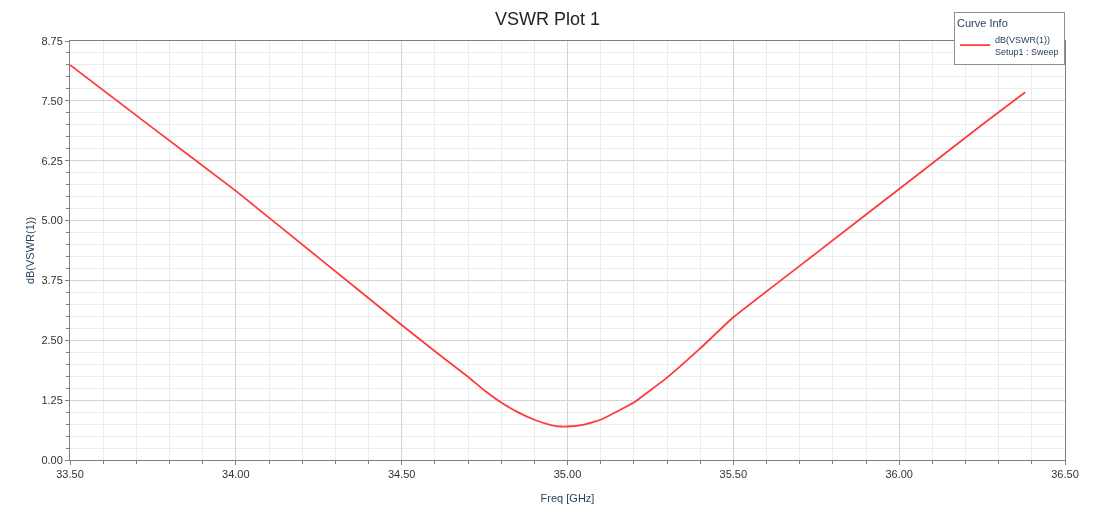  What do you see at coordinates (899, 474) in the screenshot?
I see `x-tick-label: 36.00` at bounding box center [899, 474].